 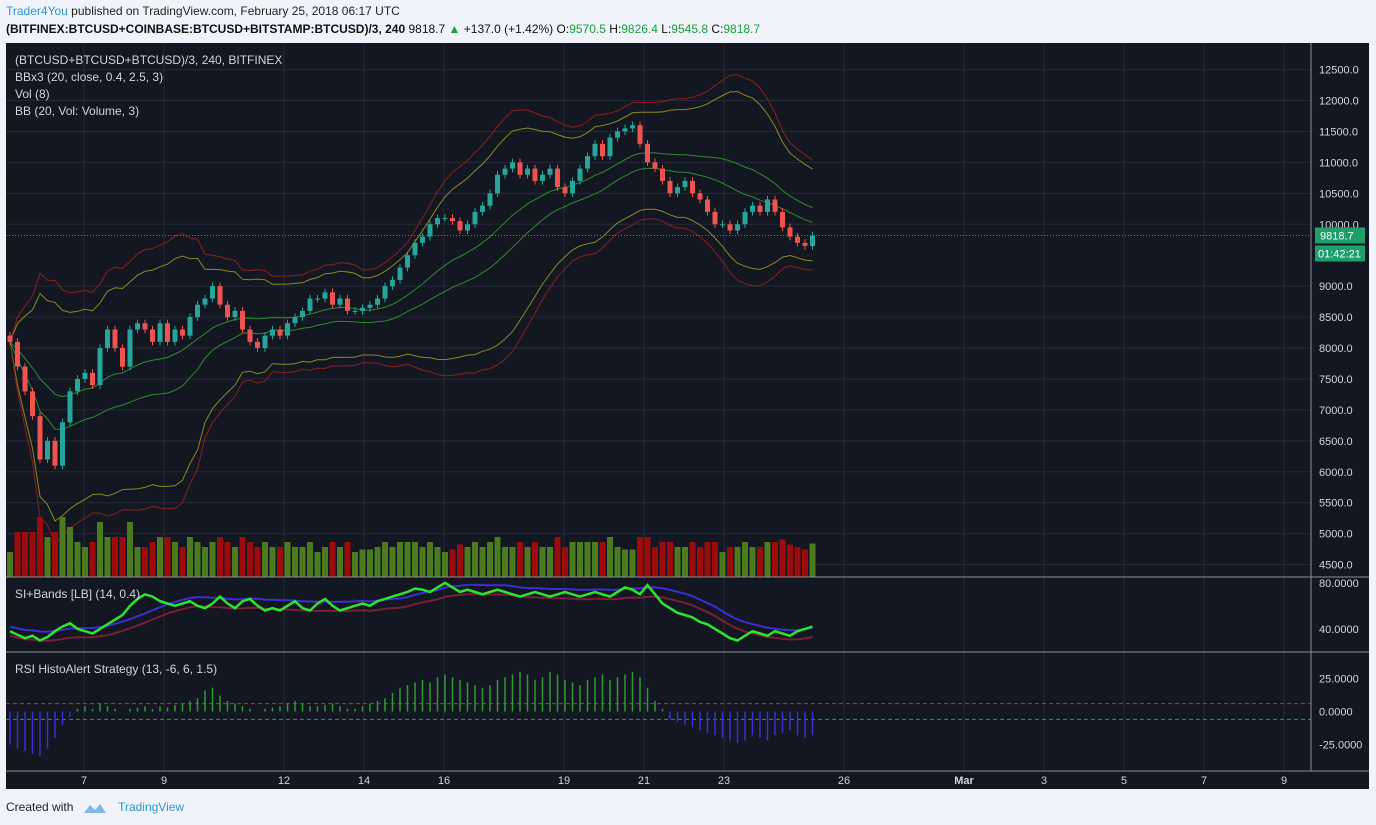 I want to click on low-value: 9545.8, so click(x=689, y=29).